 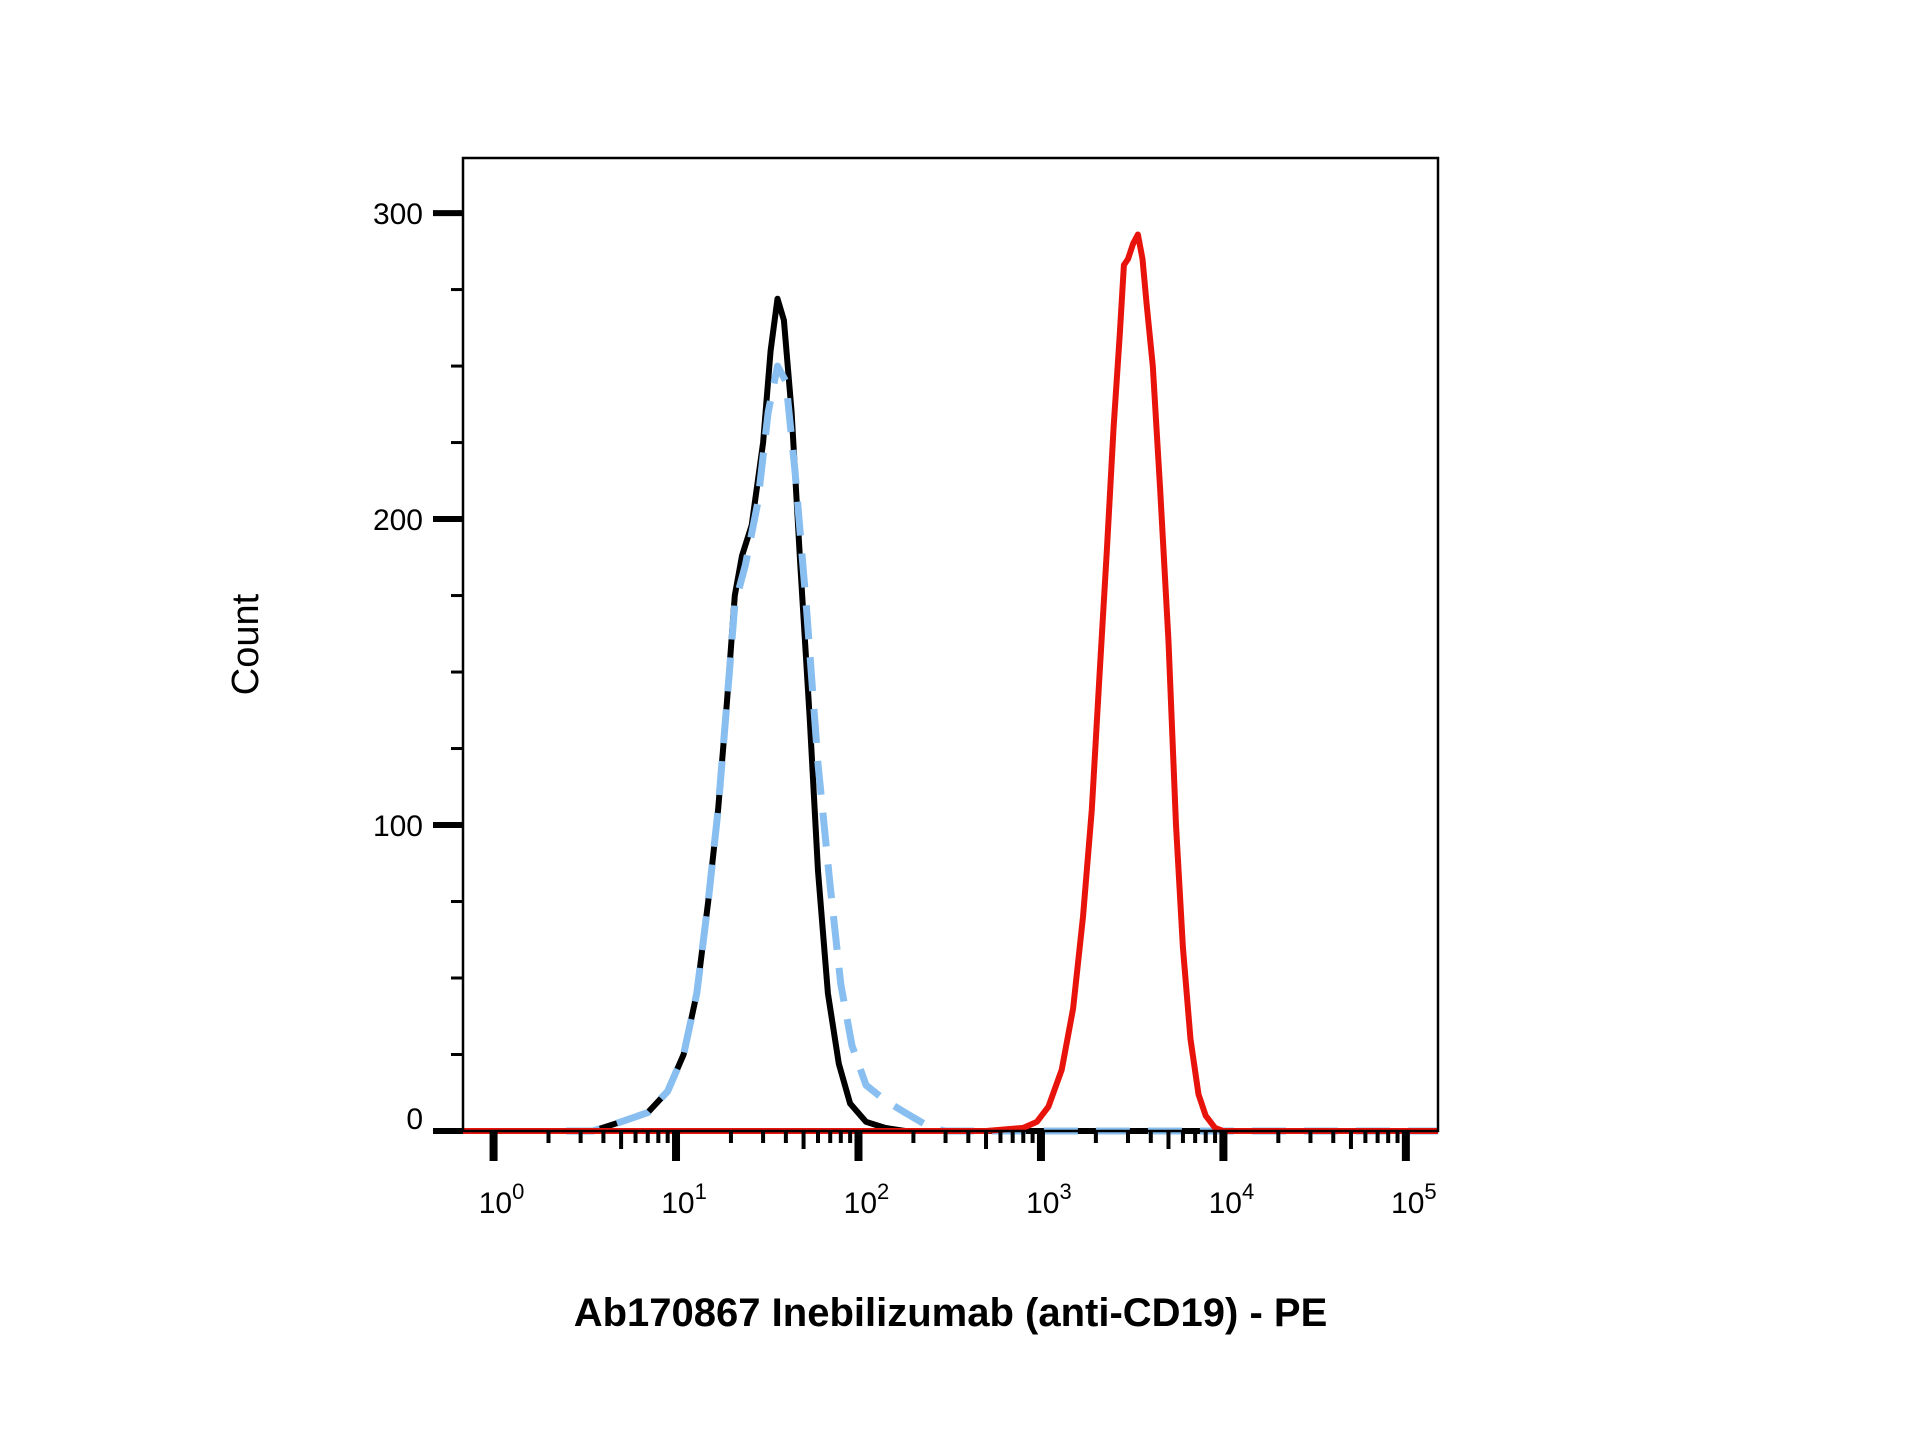 I want to click on y-axis-label: Count, so click(x=246, y=644).